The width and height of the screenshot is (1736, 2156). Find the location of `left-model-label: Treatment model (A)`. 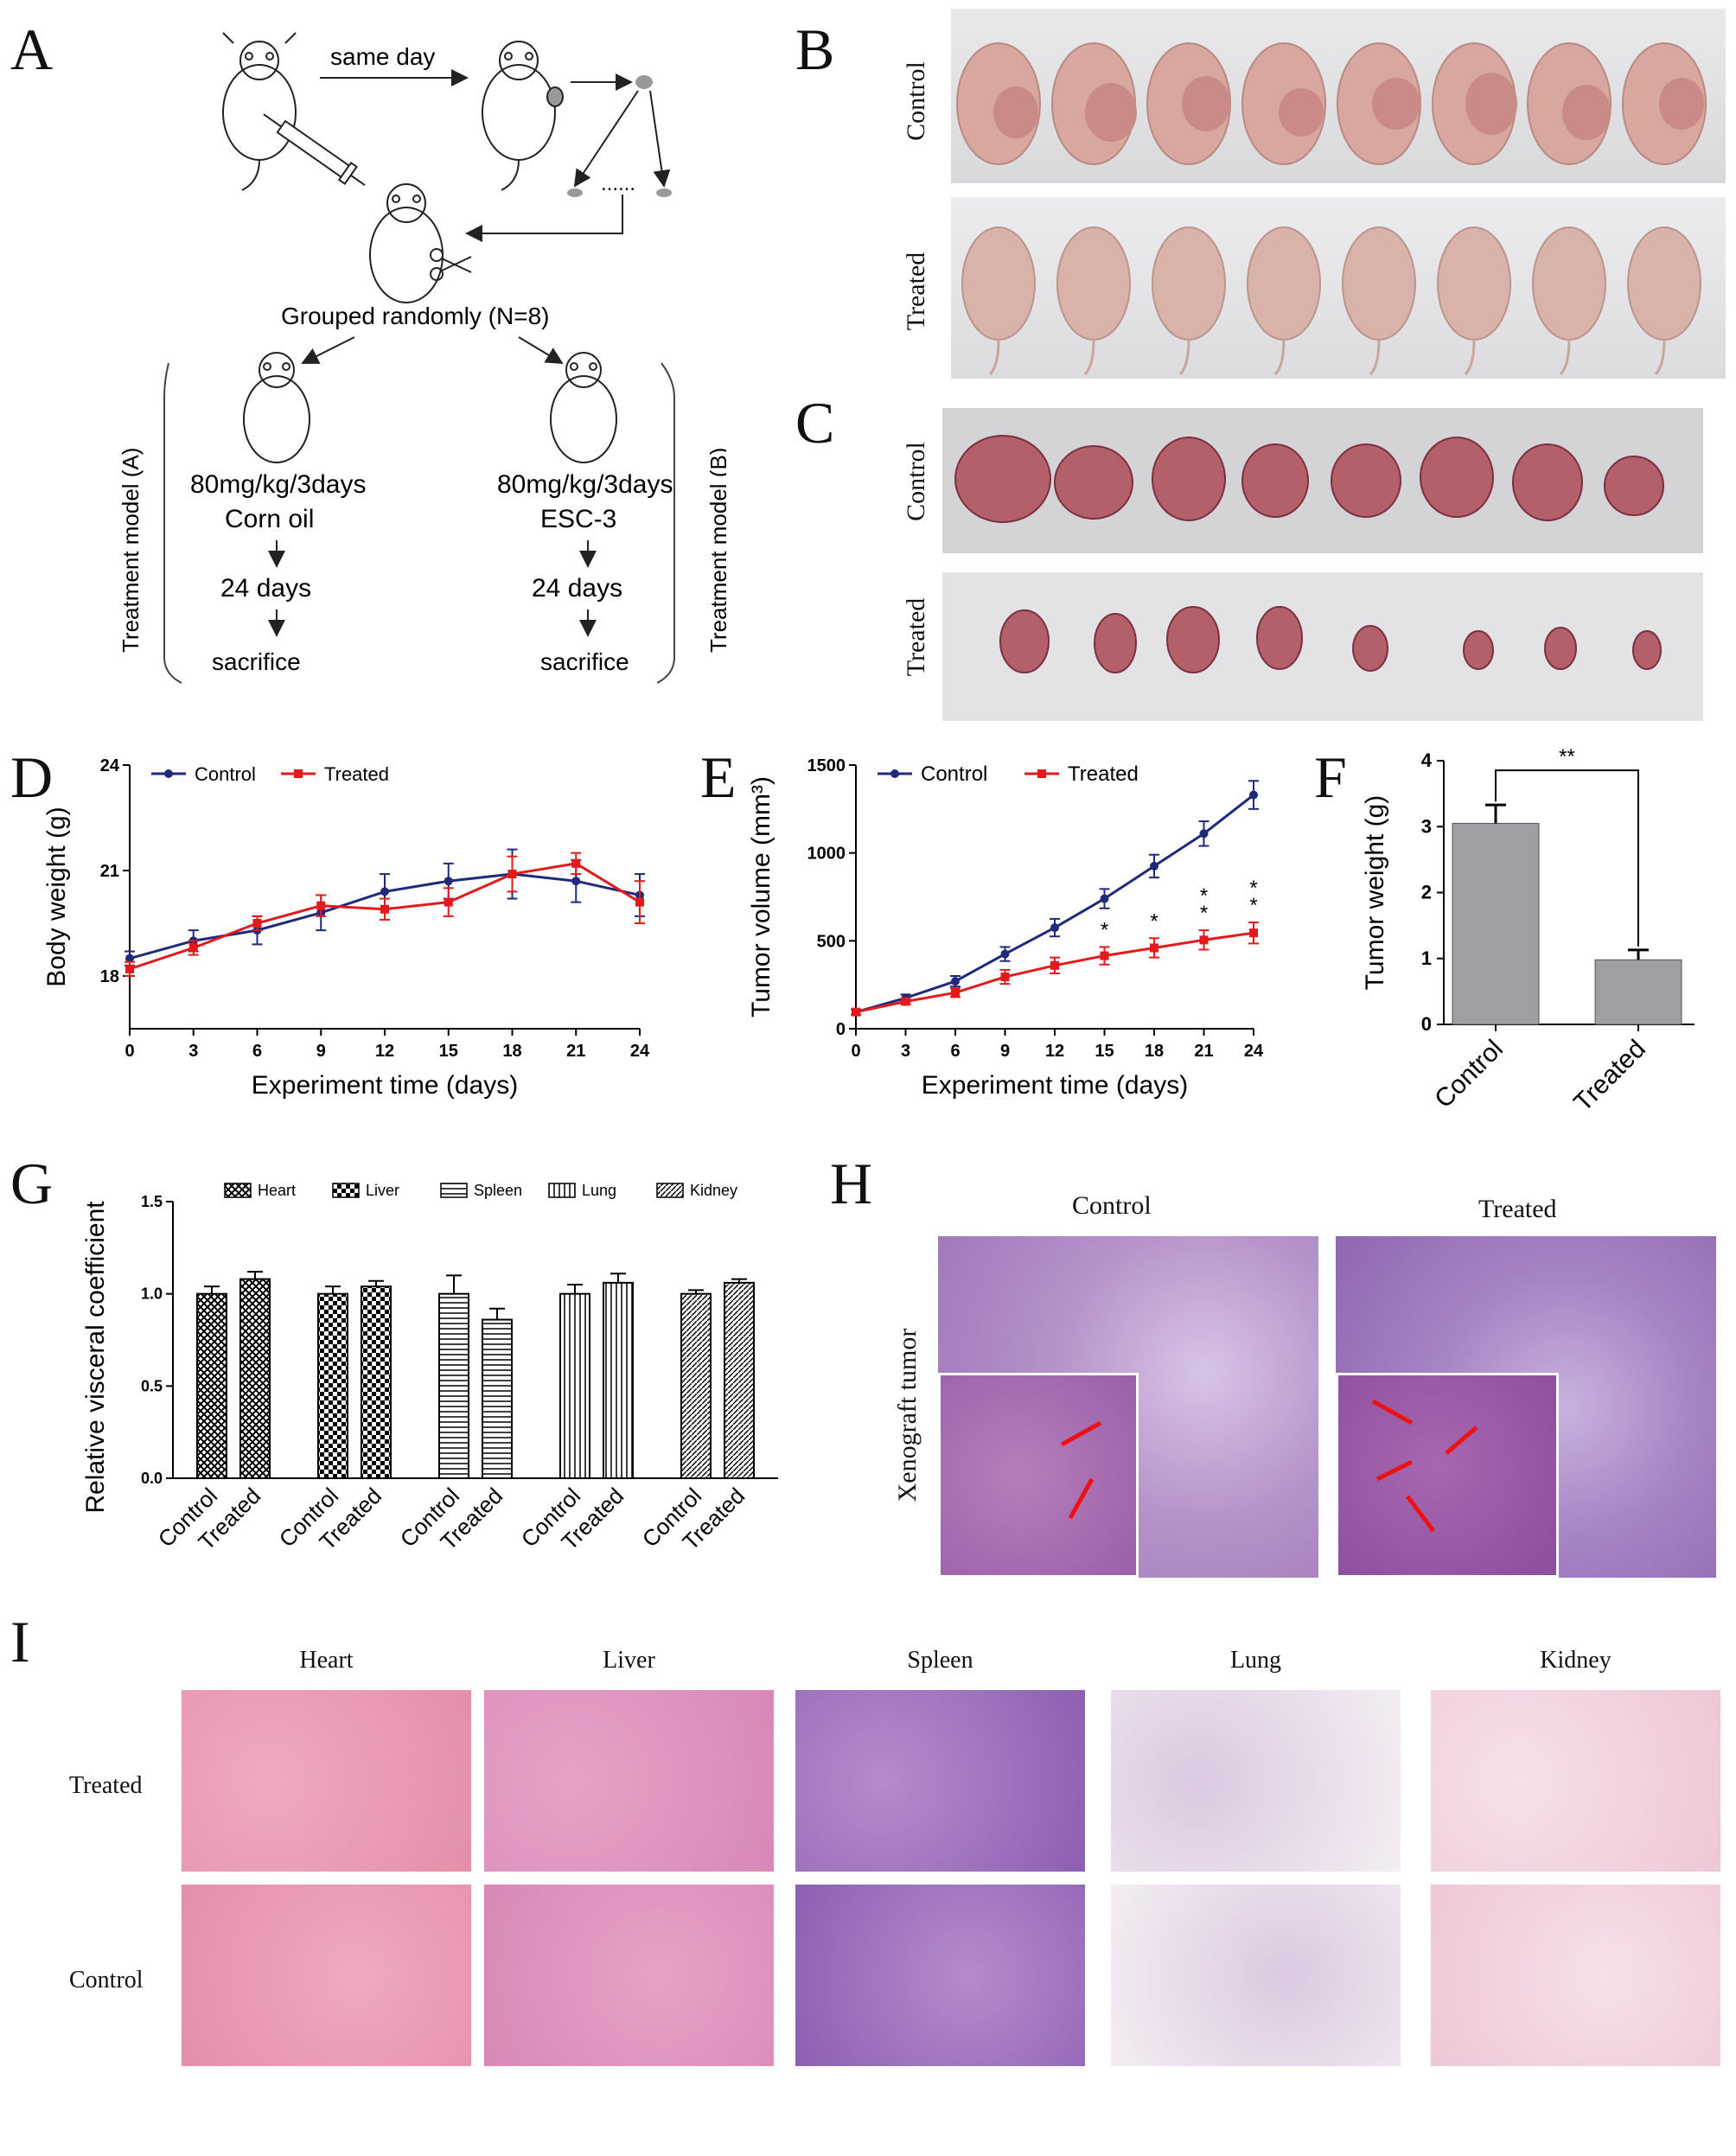

left-model-label: Treatment model (A) is located at coordinates (131, 550).